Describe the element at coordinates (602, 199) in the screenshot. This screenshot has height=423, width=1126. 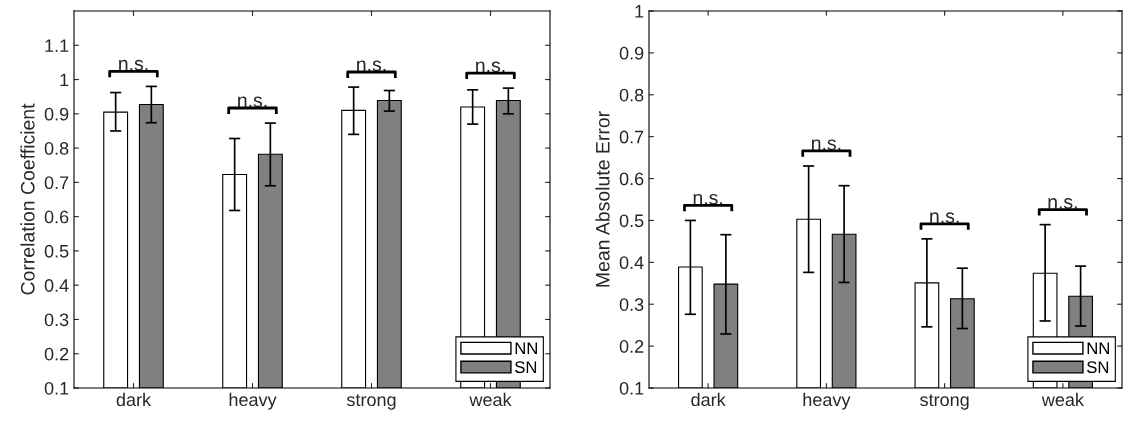
I see `y-axis-title: Mean Absolute Error` at that location.